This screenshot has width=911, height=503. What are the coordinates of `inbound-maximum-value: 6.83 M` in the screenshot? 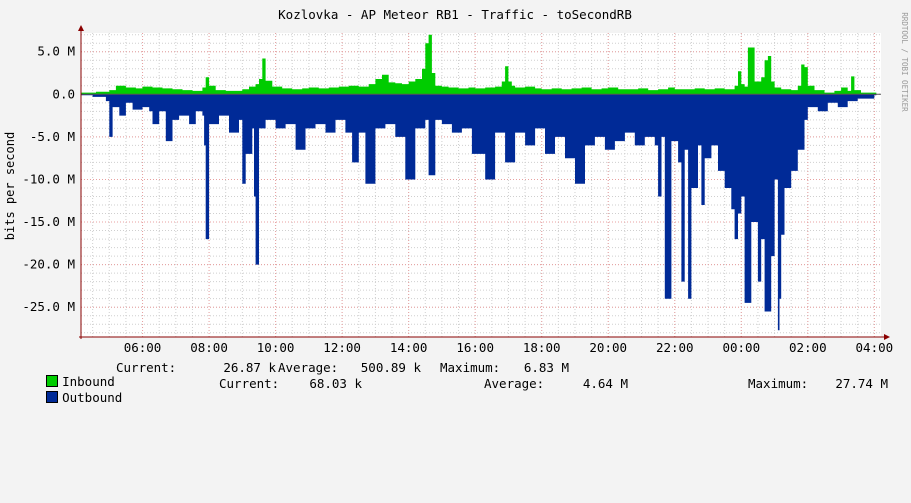 It's located at (546, 367).